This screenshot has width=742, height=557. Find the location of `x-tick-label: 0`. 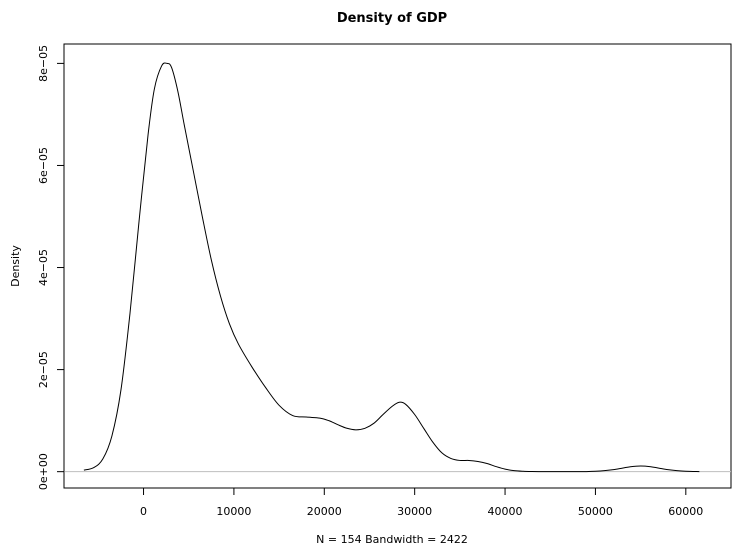

x-tick-label: 0 is located at coordinates (143, 511).